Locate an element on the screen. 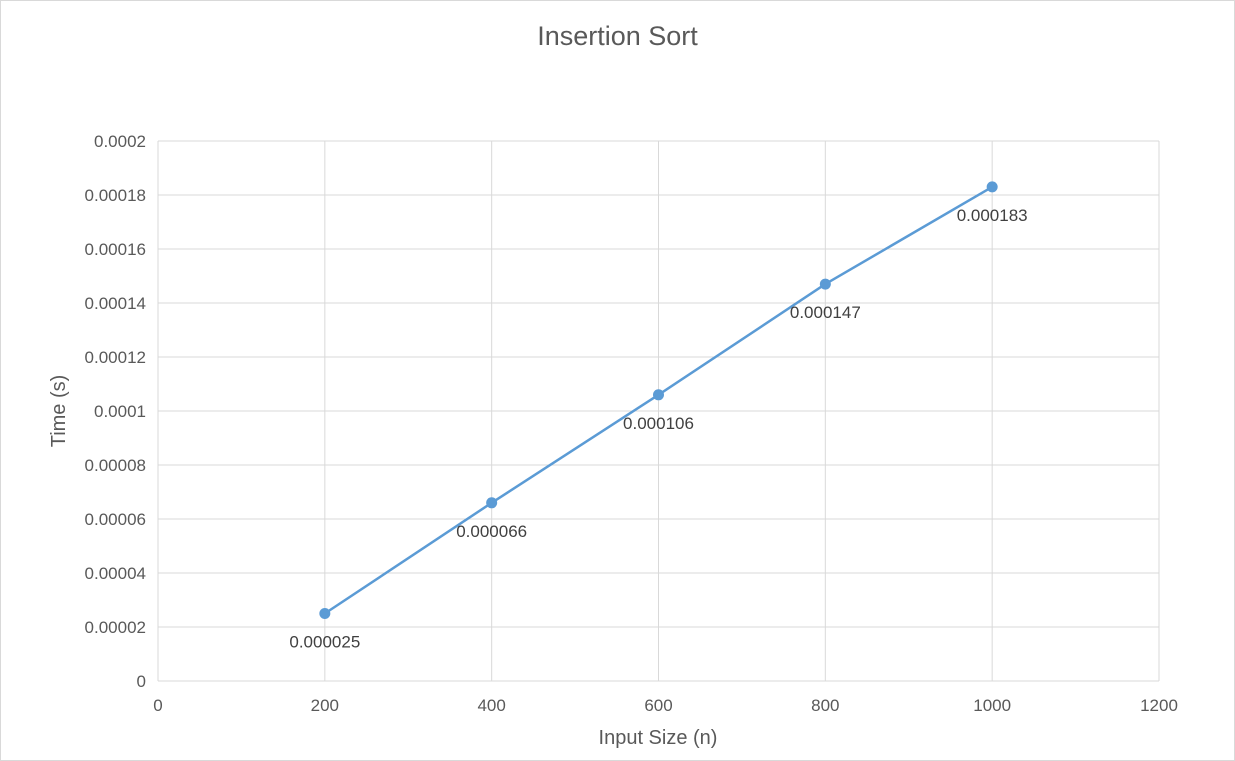  y-tick-label: 0.00012 is located at coordinates (115, 357).